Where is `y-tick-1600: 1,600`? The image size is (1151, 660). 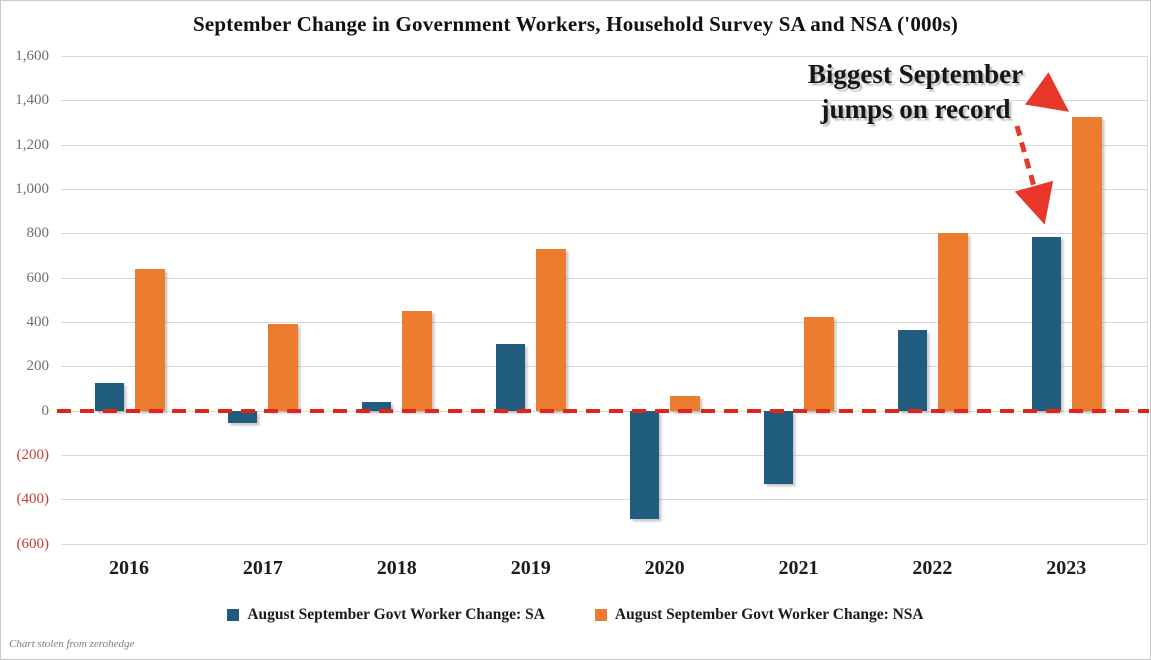 y-tick-1600: 1,600 is located at coordinates (32, 56).